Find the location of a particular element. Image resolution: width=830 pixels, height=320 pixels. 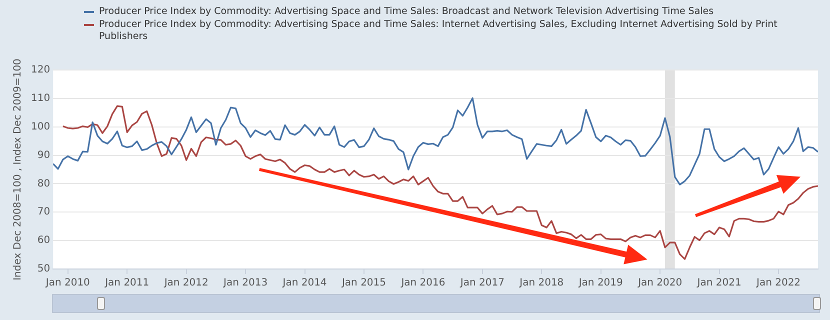

x-tick-label: Jan 2020 is located at coordinates (659, 283).